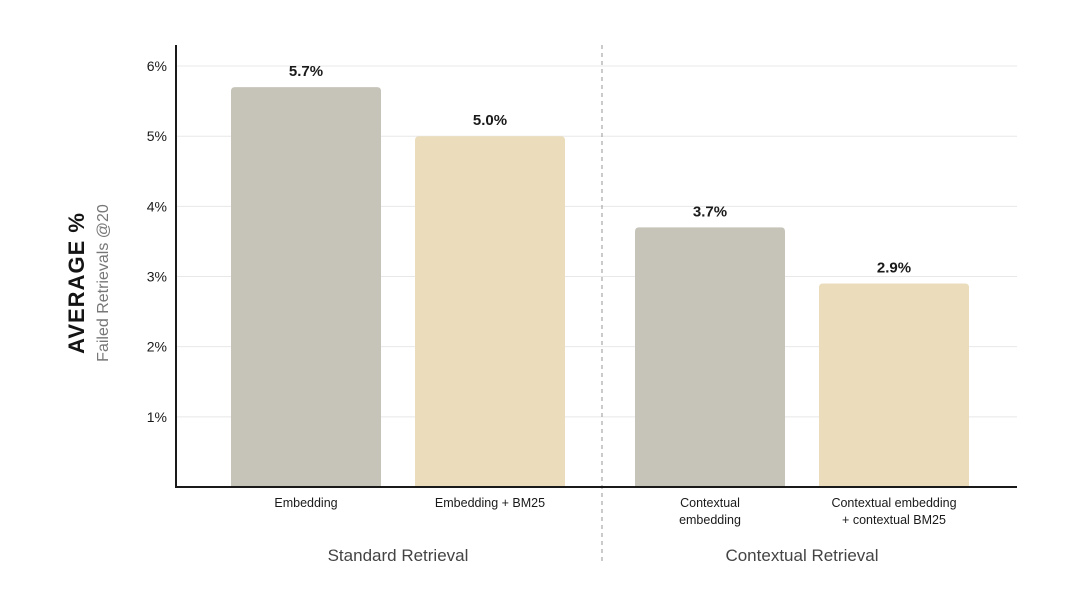  I want to click on y-tick-label: 5%, so click(157, 136).